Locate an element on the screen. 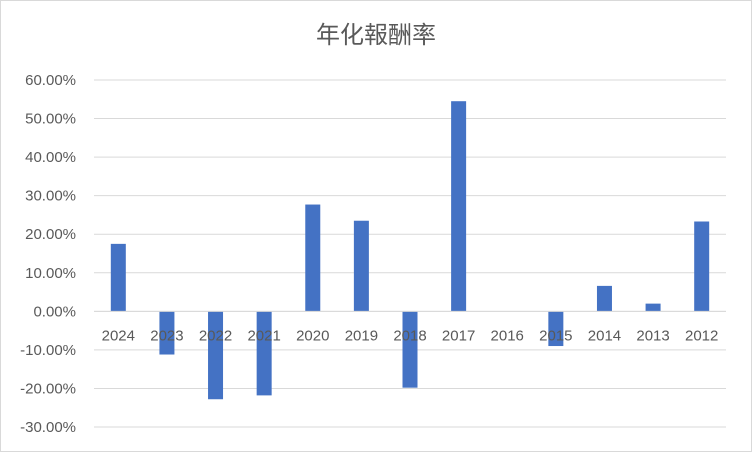 The image size is (752, 452). x-tick-label: 2013 is located at coordinates (652, 335).